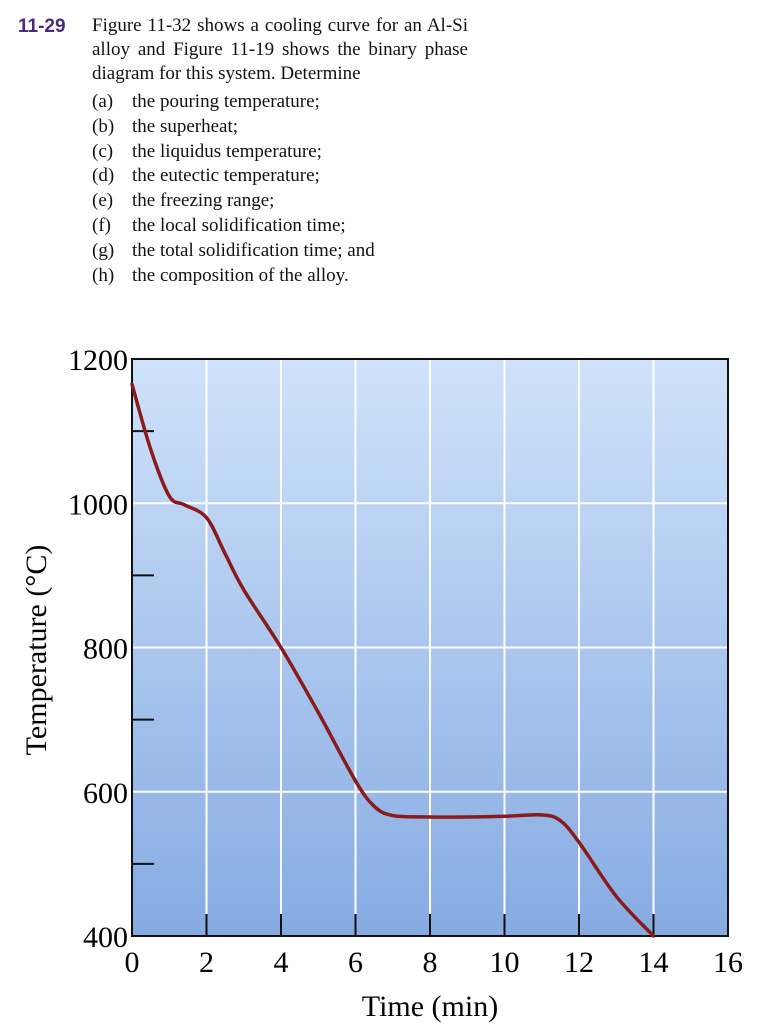  What do you see at coordinates (253, 250) in the screenshot?
I see `problem-part-text: the total solidification time; and` at bounding box center [253, 250].